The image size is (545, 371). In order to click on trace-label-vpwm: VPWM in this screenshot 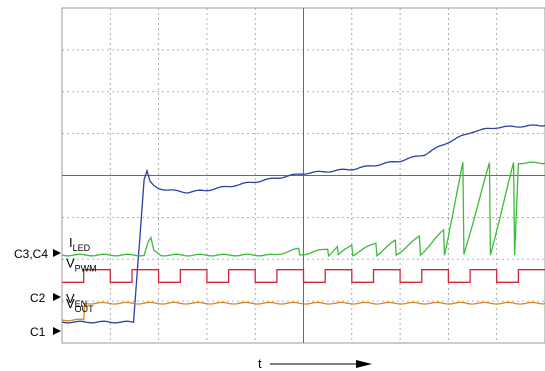, I will do `click(81, 265)`.